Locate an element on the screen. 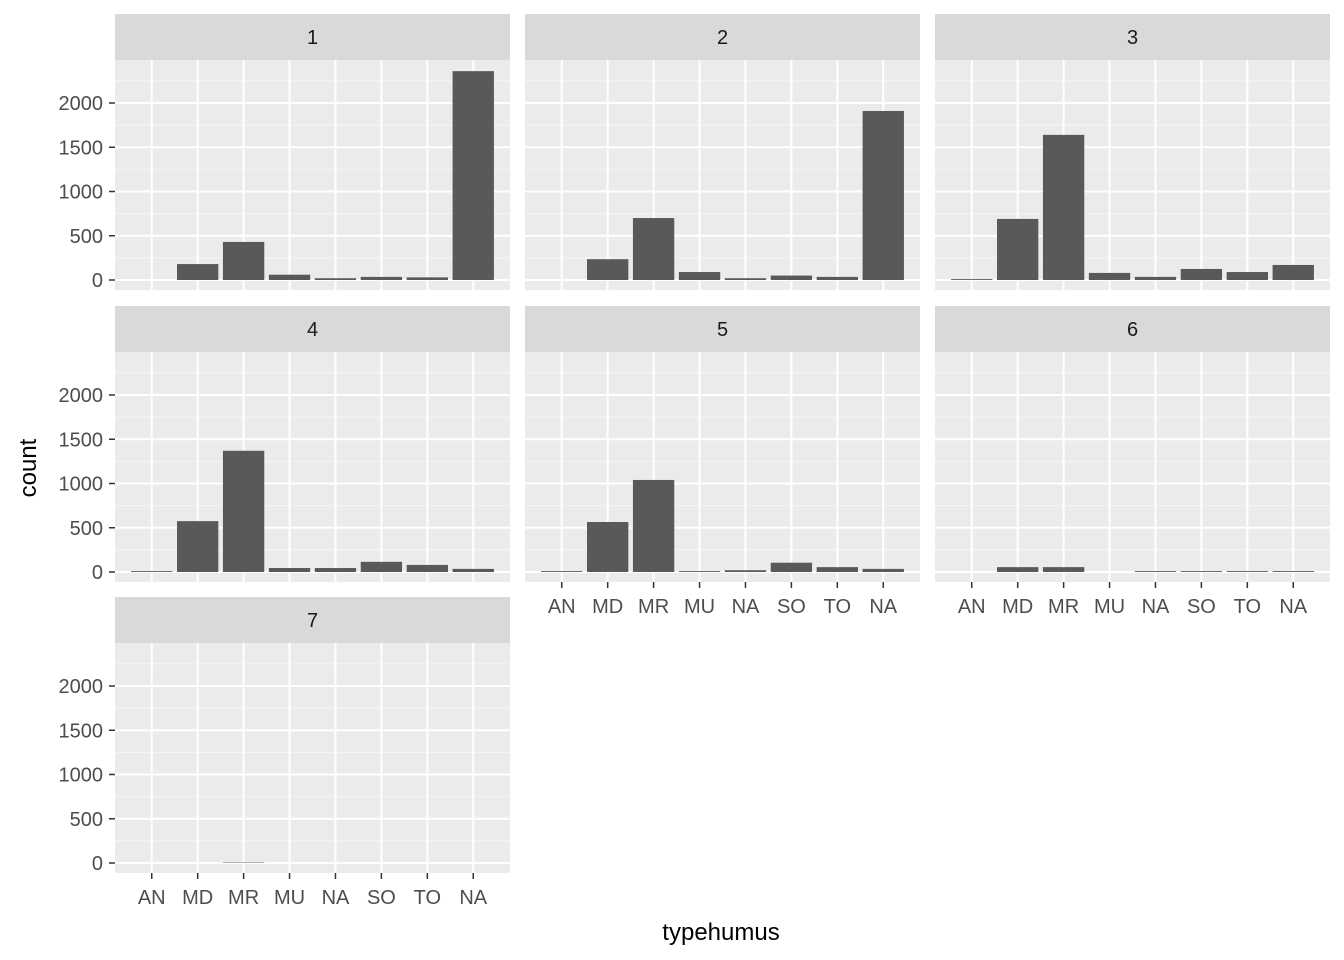  facet-strip-label: 7 is located at coordinates (312, 621).